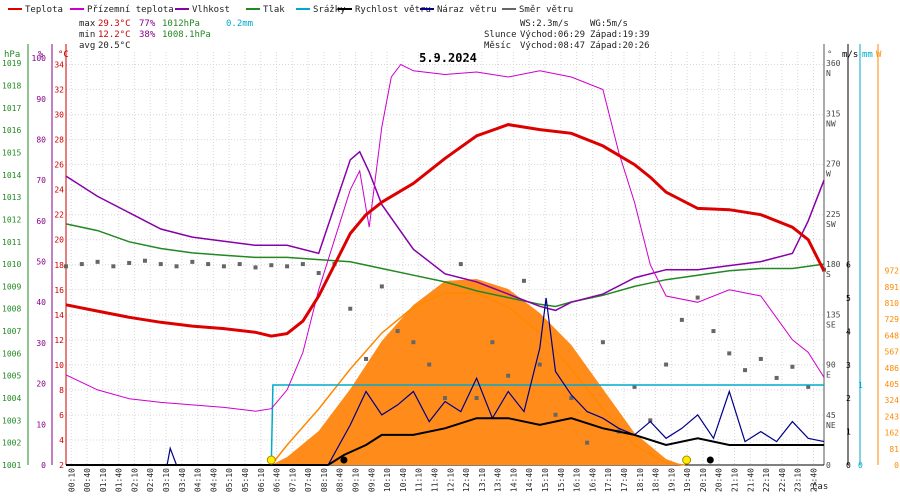 Image resolution: width=900 pixels, height=500 pixels. I want to click on pct-tick-label: 60, so click(41, 221).